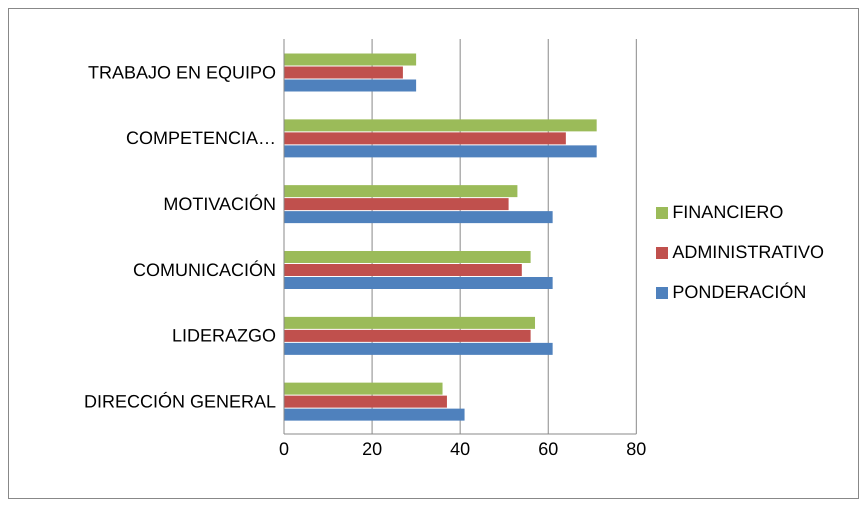 Image resolution: width=865 pixels, height=505 pixels. I want to click on x-tick-label: 0, so click(284, 448).